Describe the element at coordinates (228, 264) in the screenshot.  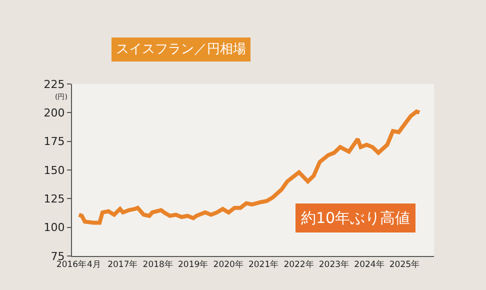
I see `x-tick-label: 2020年` at that location.